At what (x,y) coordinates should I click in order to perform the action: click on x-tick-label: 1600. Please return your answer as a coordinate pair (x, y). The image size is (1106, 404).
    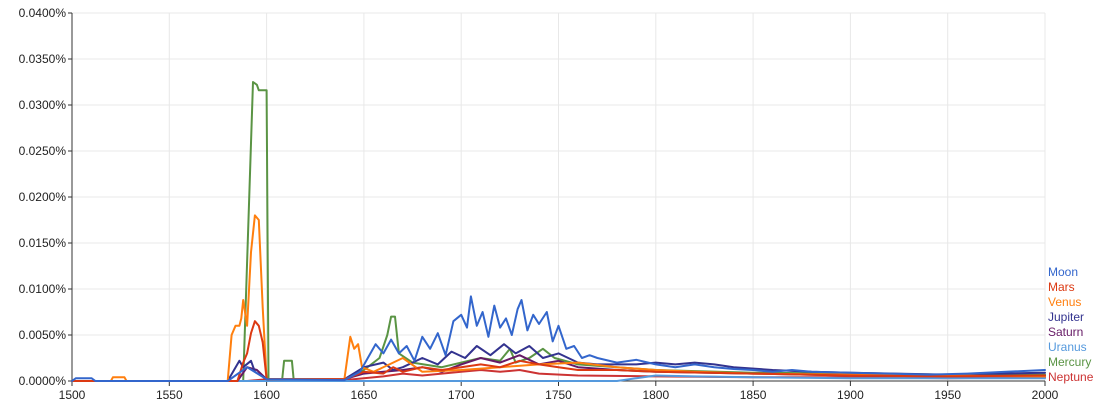
    Looking at the image, I should click on (266, 395).